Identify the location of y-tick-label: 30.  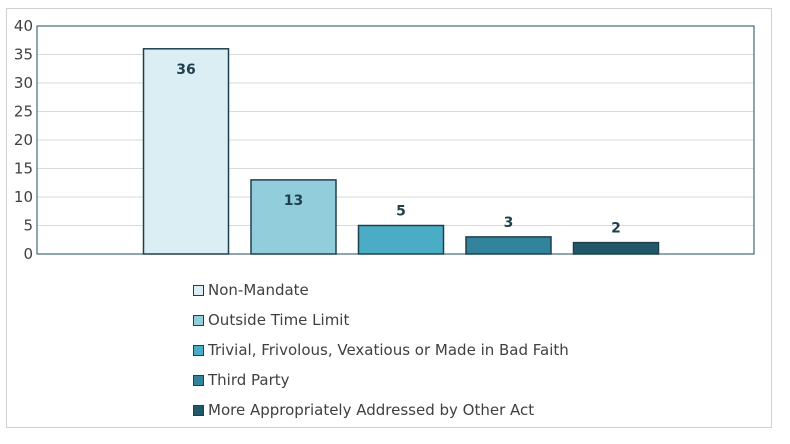
(23, 83).